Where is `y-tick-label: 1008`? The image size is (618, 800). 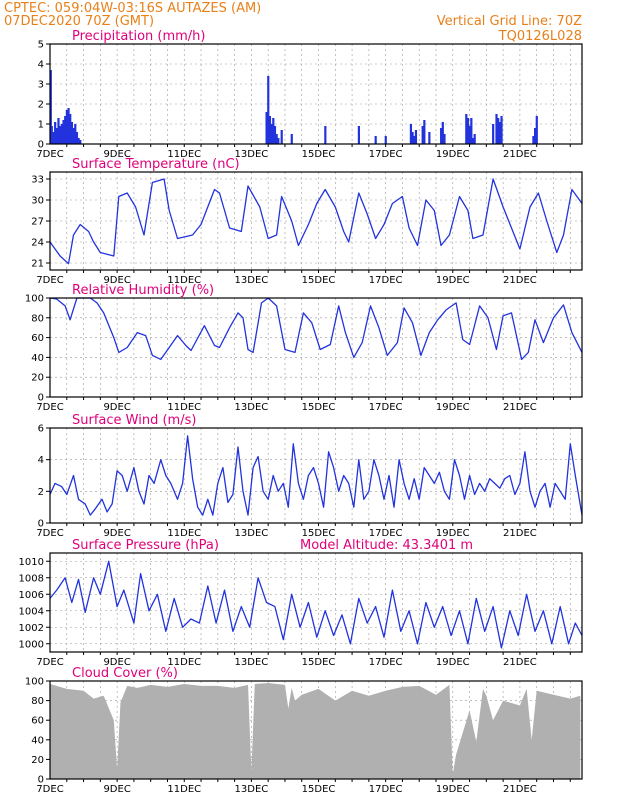 y-tick-label: 1008 is located at coordinates (31, 578).